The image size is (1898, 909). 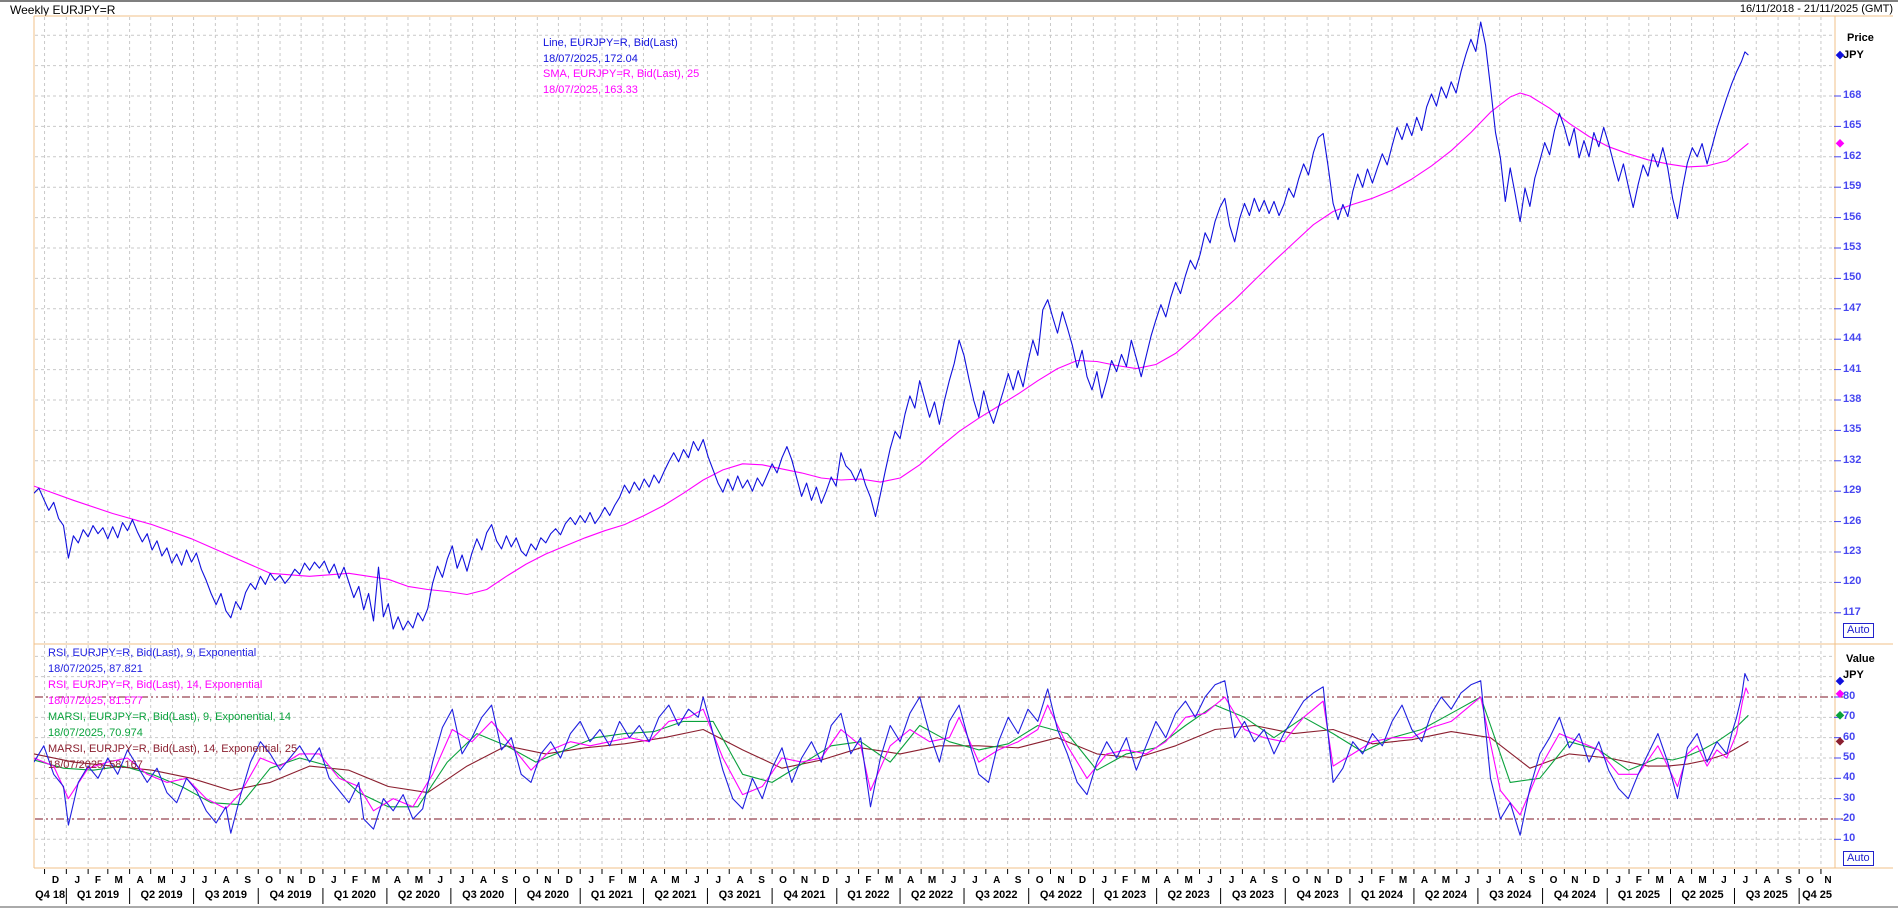 What do you see at coordinates (1852, 246) in the screenshot?
I see `price-tick-label: 153` at bounding box center [1852, 246].